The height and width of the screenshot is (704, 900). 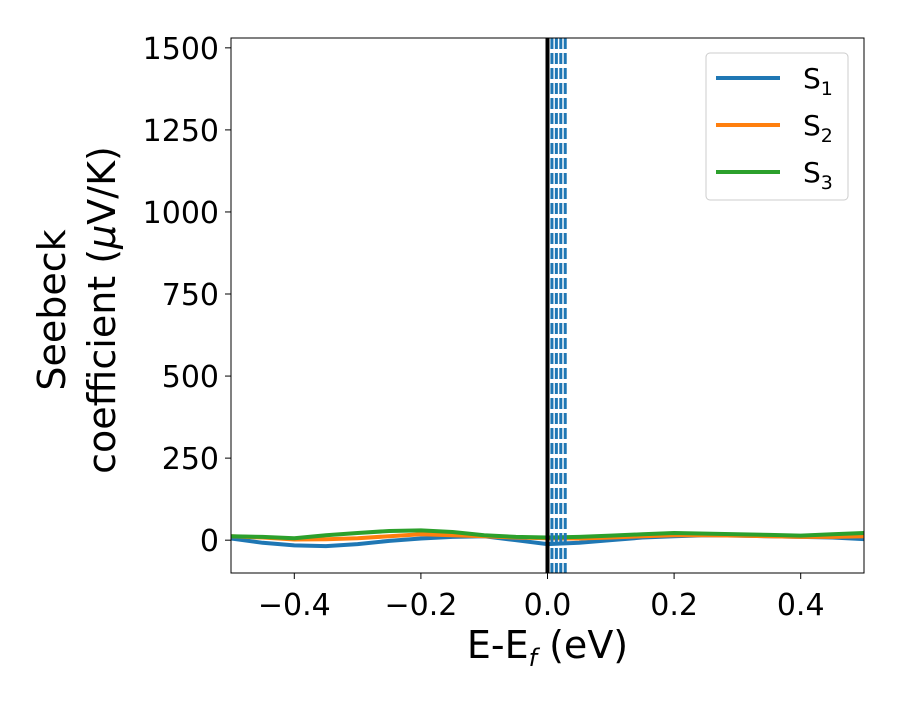 I want to click on x-tick-label: −0.2, so click(x=420, y=605).